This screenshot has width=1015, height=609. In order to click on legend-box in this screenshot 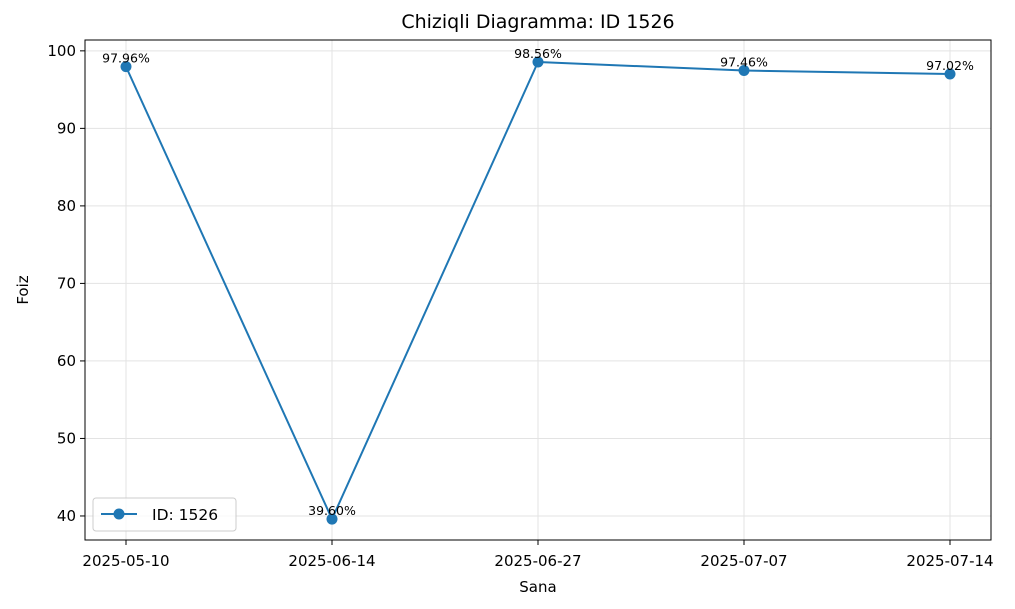, I will do `click(164, 514)`.